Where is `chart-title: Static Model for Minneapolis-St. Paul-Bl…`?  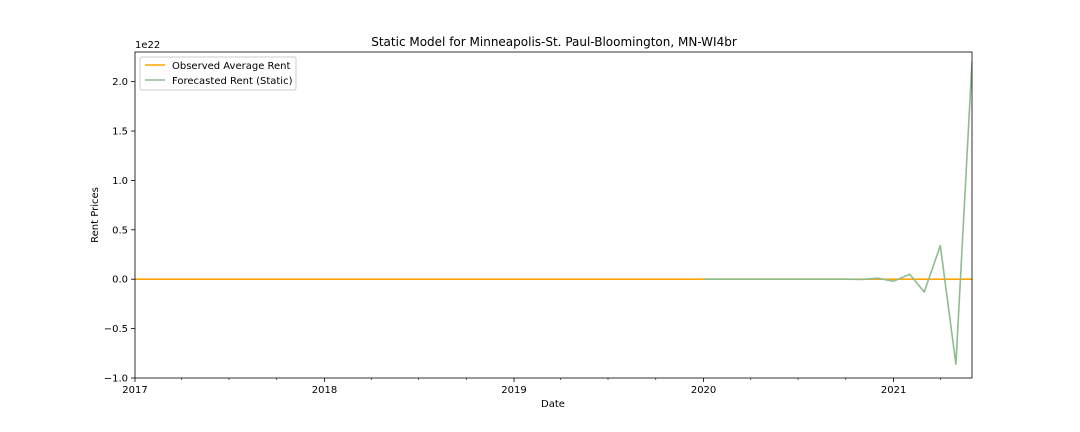 chart-title: Static Model for Minneapolis-St. Paul-Bl… is located at coordinates (554, 42).